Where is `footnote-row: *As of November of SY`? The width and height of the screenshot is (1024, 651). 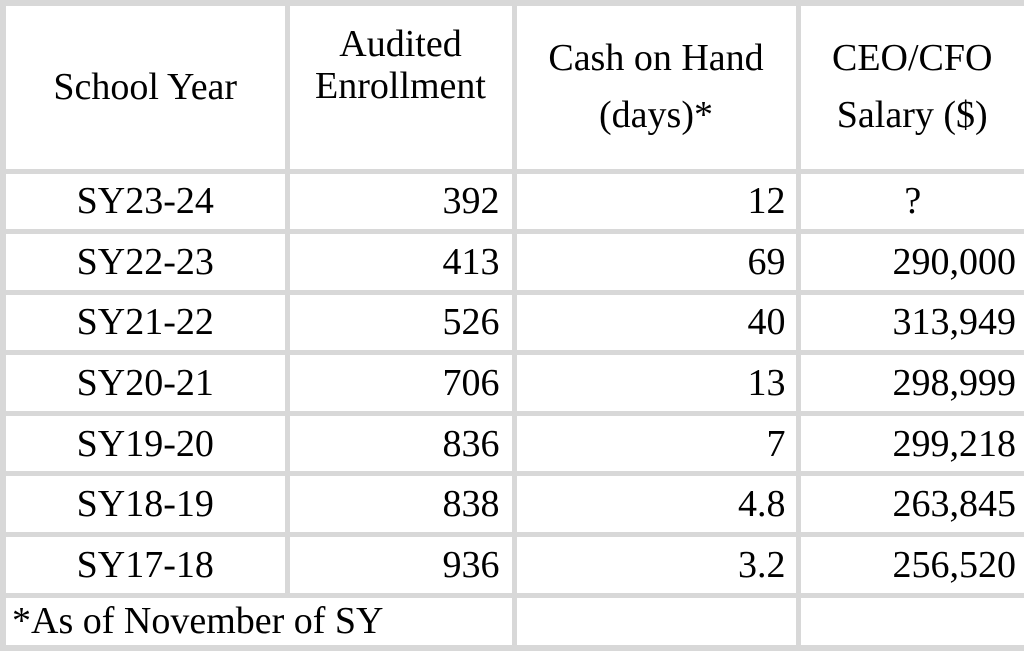 footnote-row: *As of November of SY is located at coordinates (512, 621).